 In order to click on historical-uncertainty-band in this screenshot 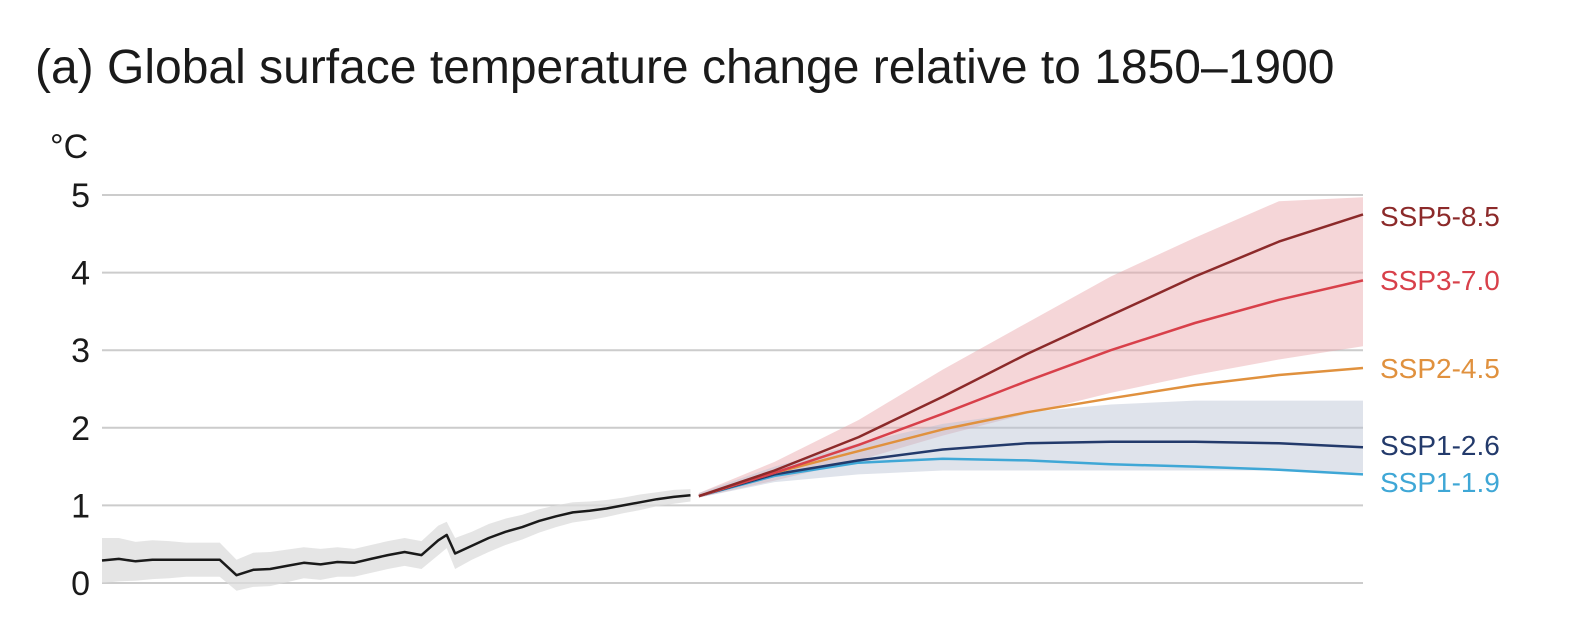, I will do `click(396, 540)`.